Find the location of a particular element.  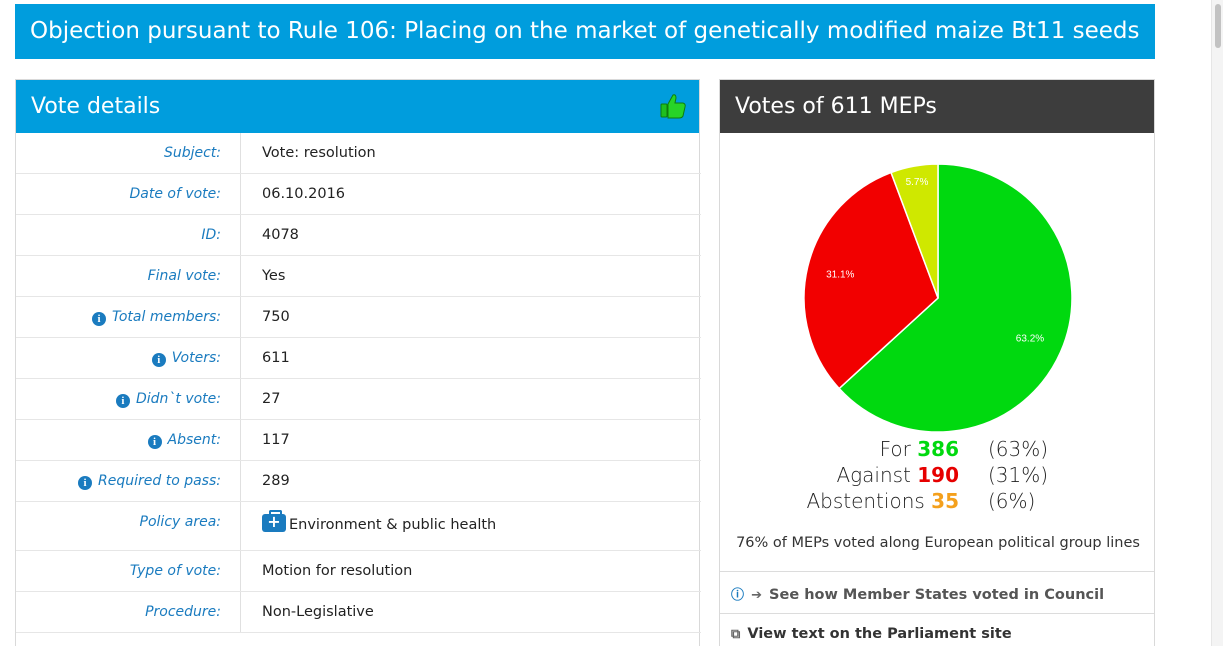

legend-count: 35 is located at coordinates (945, 501).